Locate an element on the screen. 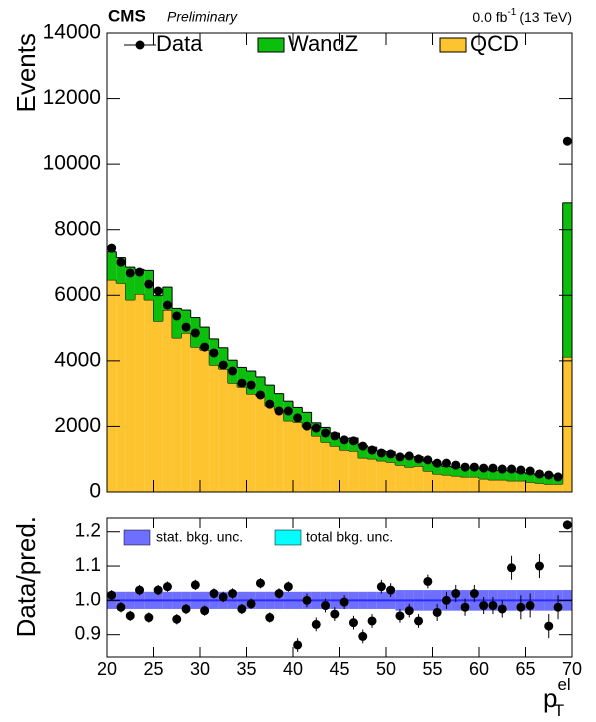  y-tick-label: 14000 is located at coordinates (72, 32).